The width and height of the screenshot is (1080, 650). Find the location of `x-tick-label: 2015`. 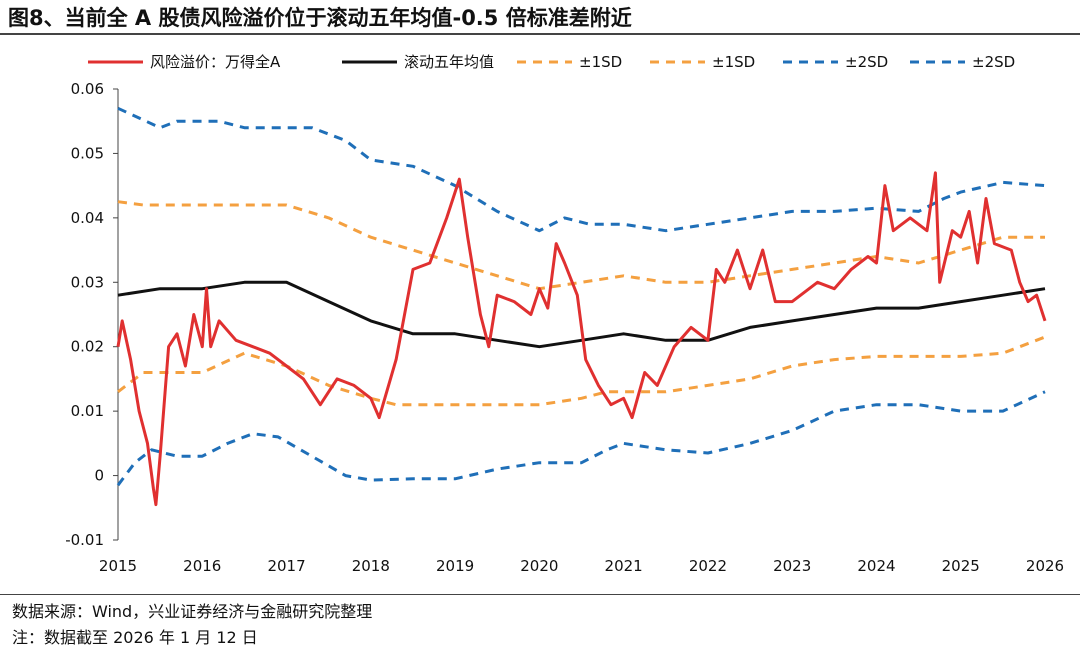

x-tick-label: 2015 is located at coordinates (118, 566).